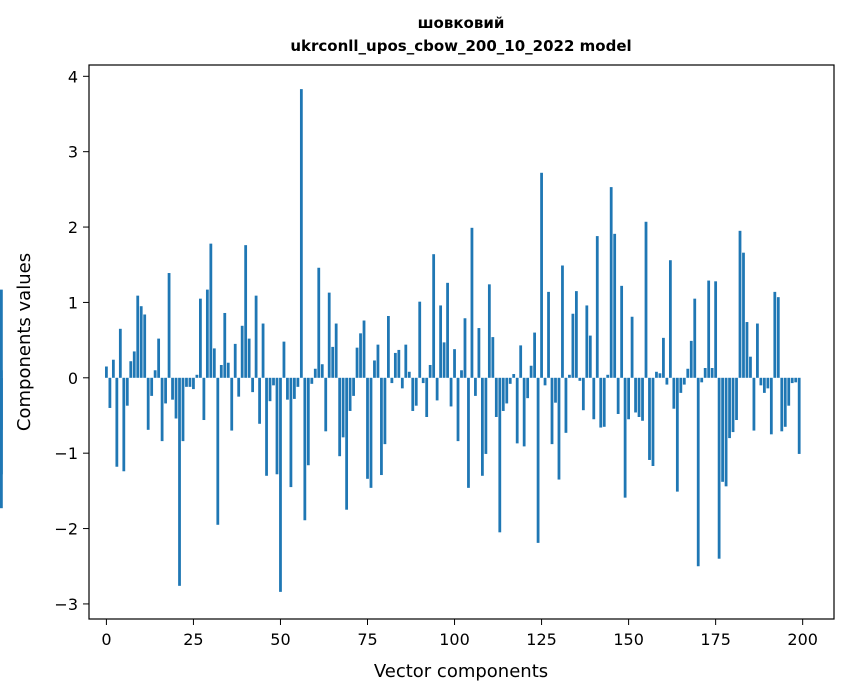 This screenshot has width=847, height=696. What do you see at coordinates (460, 46) in the screenshot?
I see `chart-subtitle: ukrconll_upos_cbow_200_10_2022 model` at bounding box center [460, 46].